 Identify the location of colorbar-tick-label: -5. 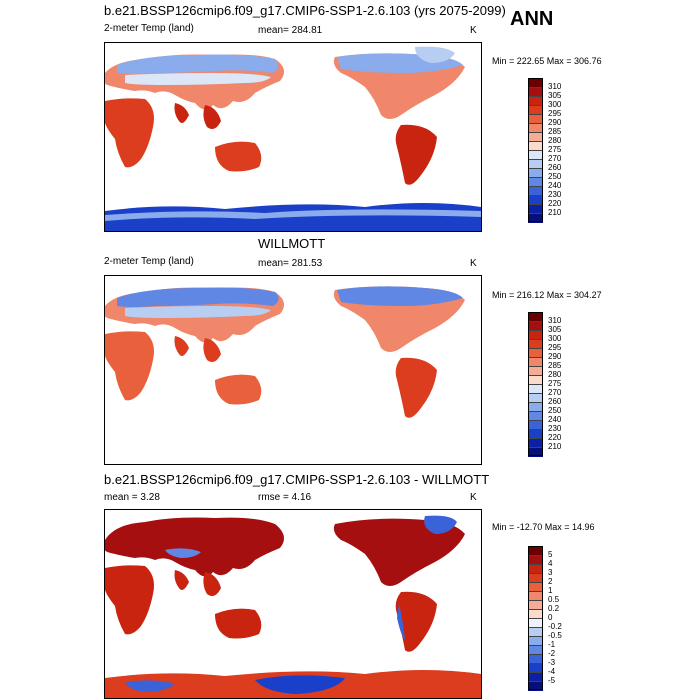
(552, 680).